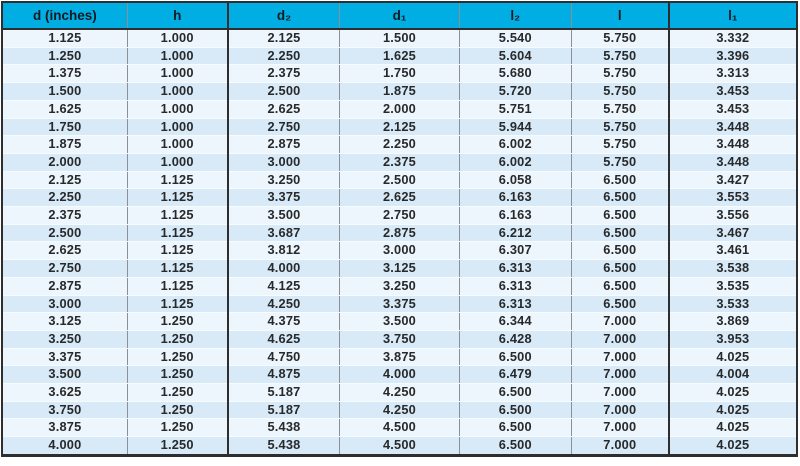 This screenshot has height=466, width=800. Describe the element at coordinates (283, 127) in the screenshot. I see `table-cell: 2.750` at that location.